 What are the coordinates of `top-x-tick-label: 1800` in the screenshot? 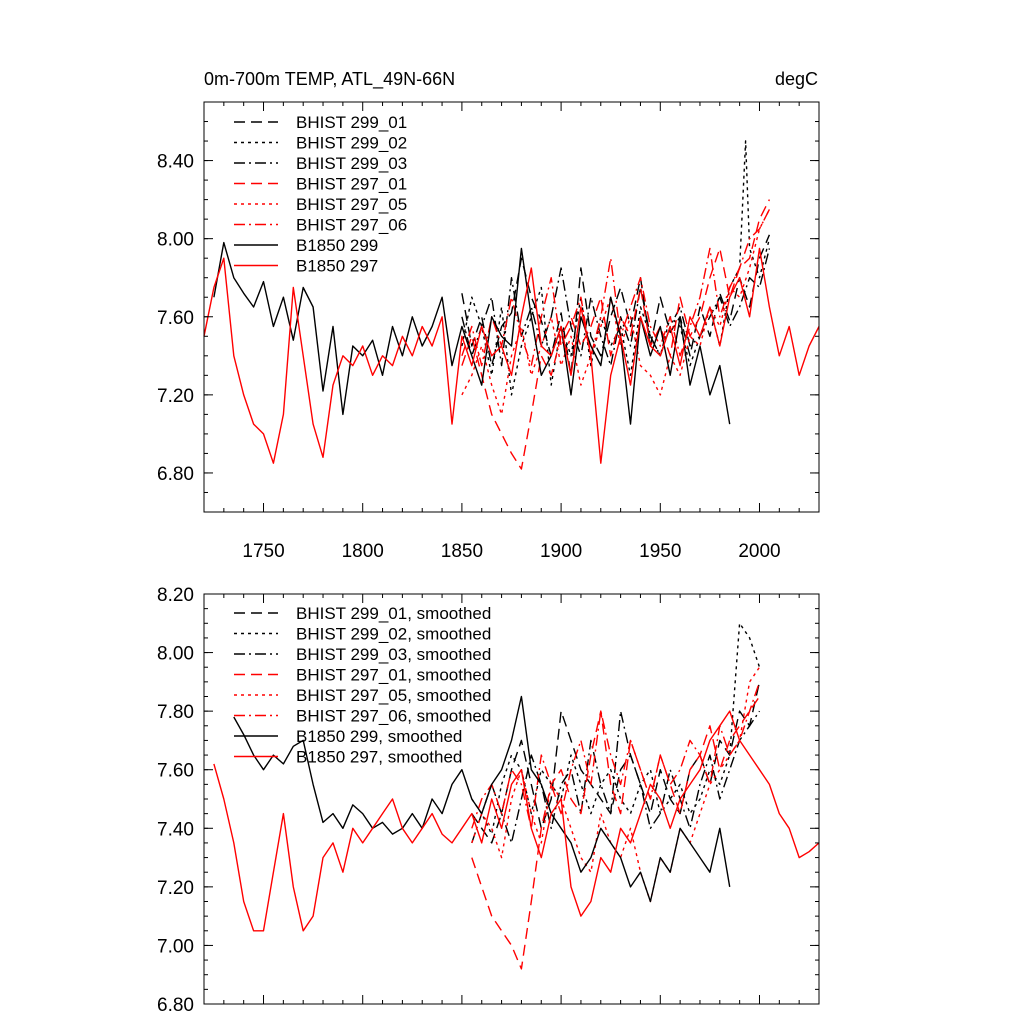 It's located at (363, 551).